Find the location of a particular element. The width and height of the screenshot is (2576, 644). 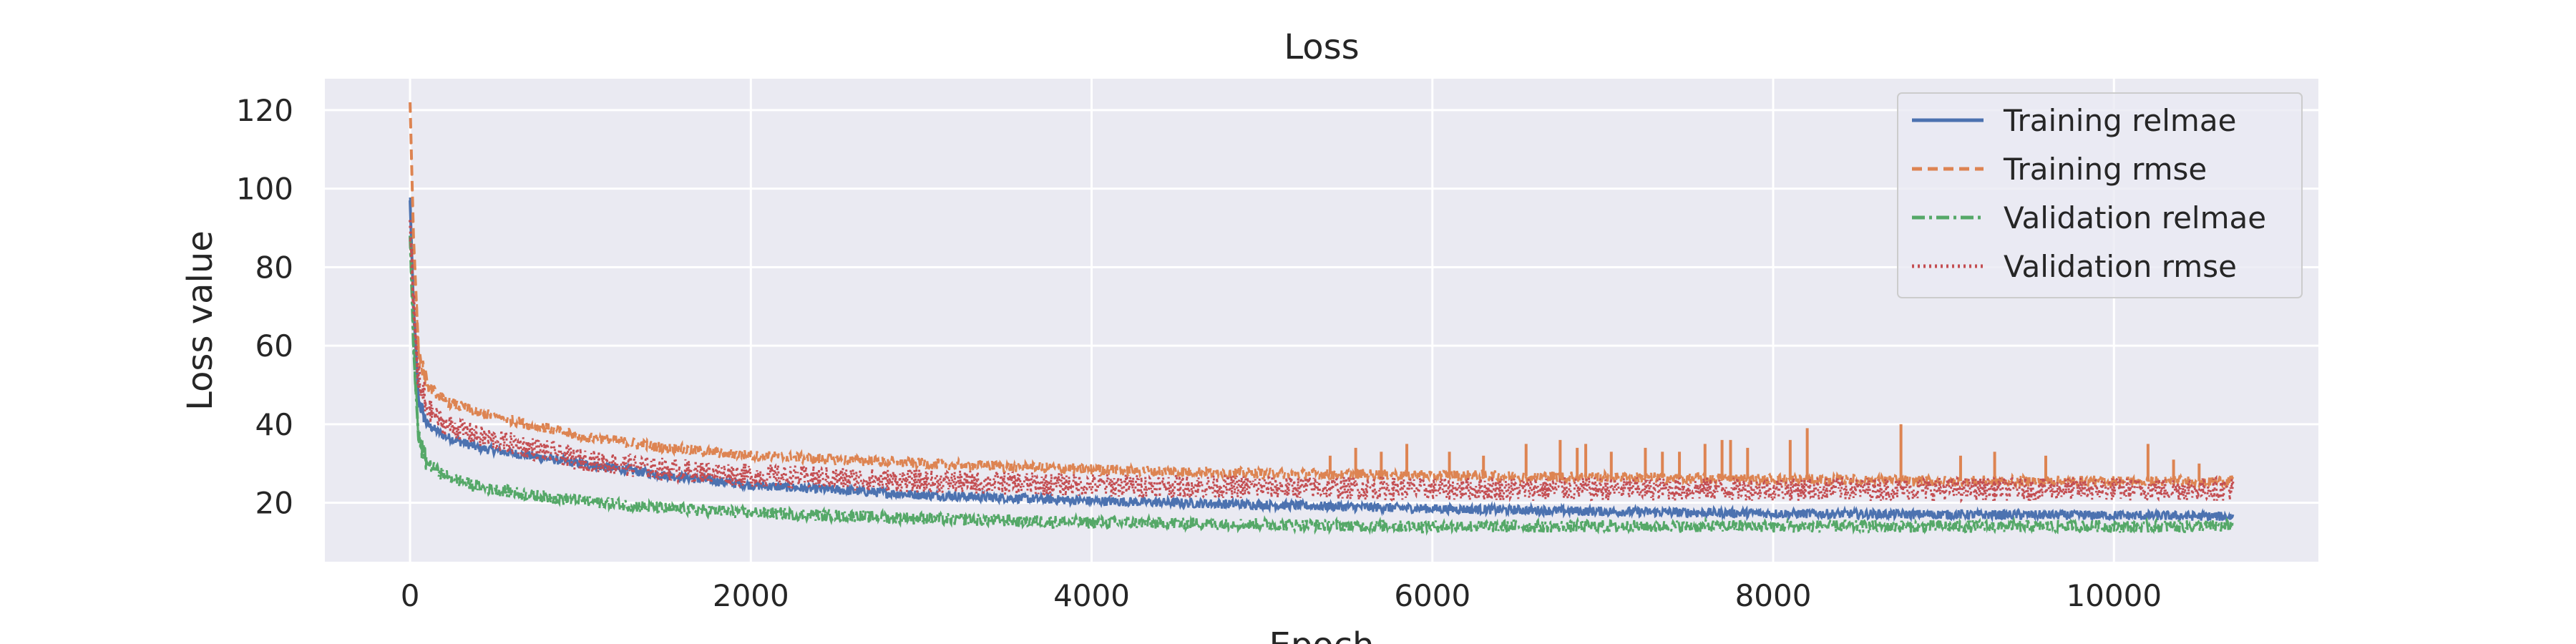

y-tick-label: 100 is located at coordinates (264, 189).